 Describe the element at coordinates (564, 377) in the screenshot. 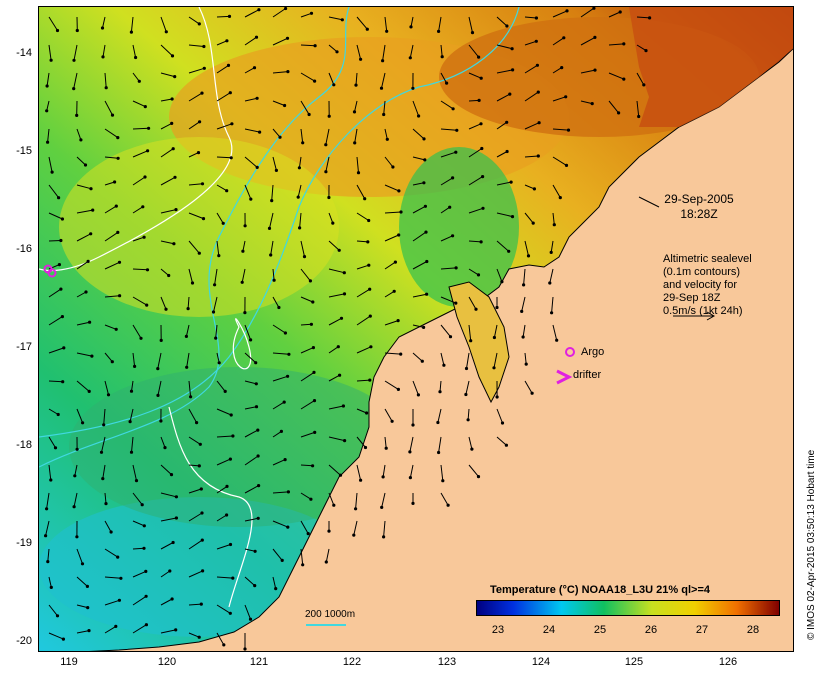

I see `drifter-marker` at that location.